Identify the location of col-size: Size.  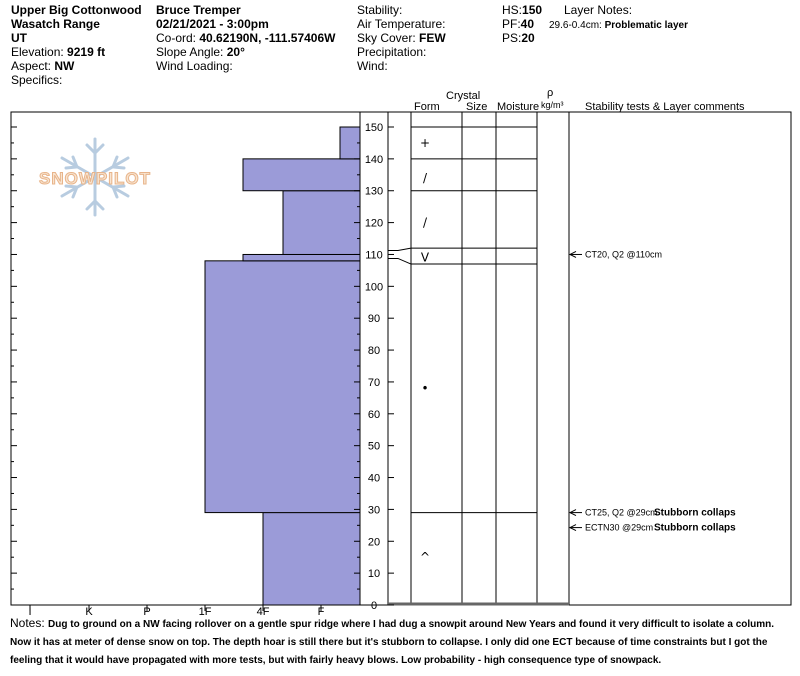
(477, 107).